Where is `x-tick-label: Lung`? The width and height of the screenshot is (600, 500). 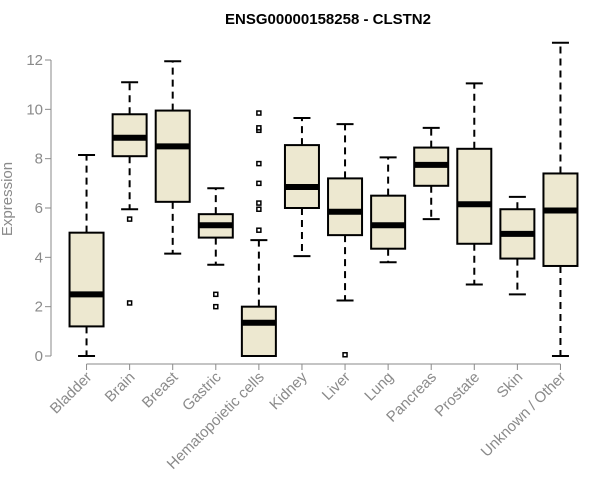
x-tick-label: Lung is located at coordinates (379, 387).